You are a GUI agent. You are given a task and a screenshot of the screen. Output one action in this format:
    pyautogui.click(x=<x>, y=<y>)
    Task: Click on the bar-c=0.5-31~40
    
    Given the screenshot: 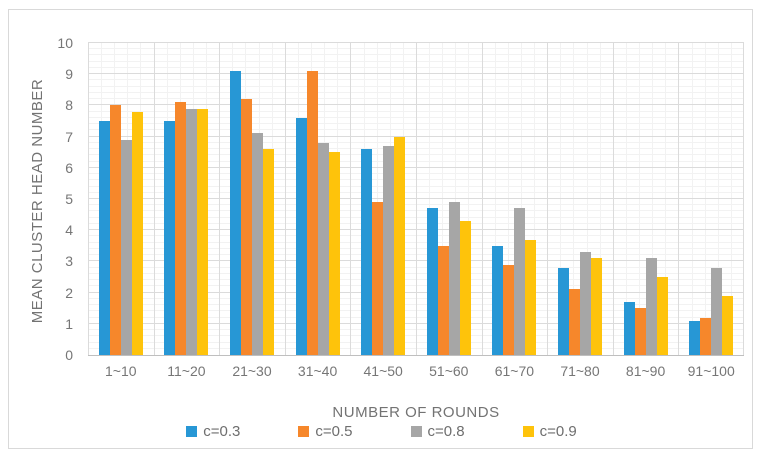 What is the action you would take?
    pyautogui.click(x=312, y=213)
    